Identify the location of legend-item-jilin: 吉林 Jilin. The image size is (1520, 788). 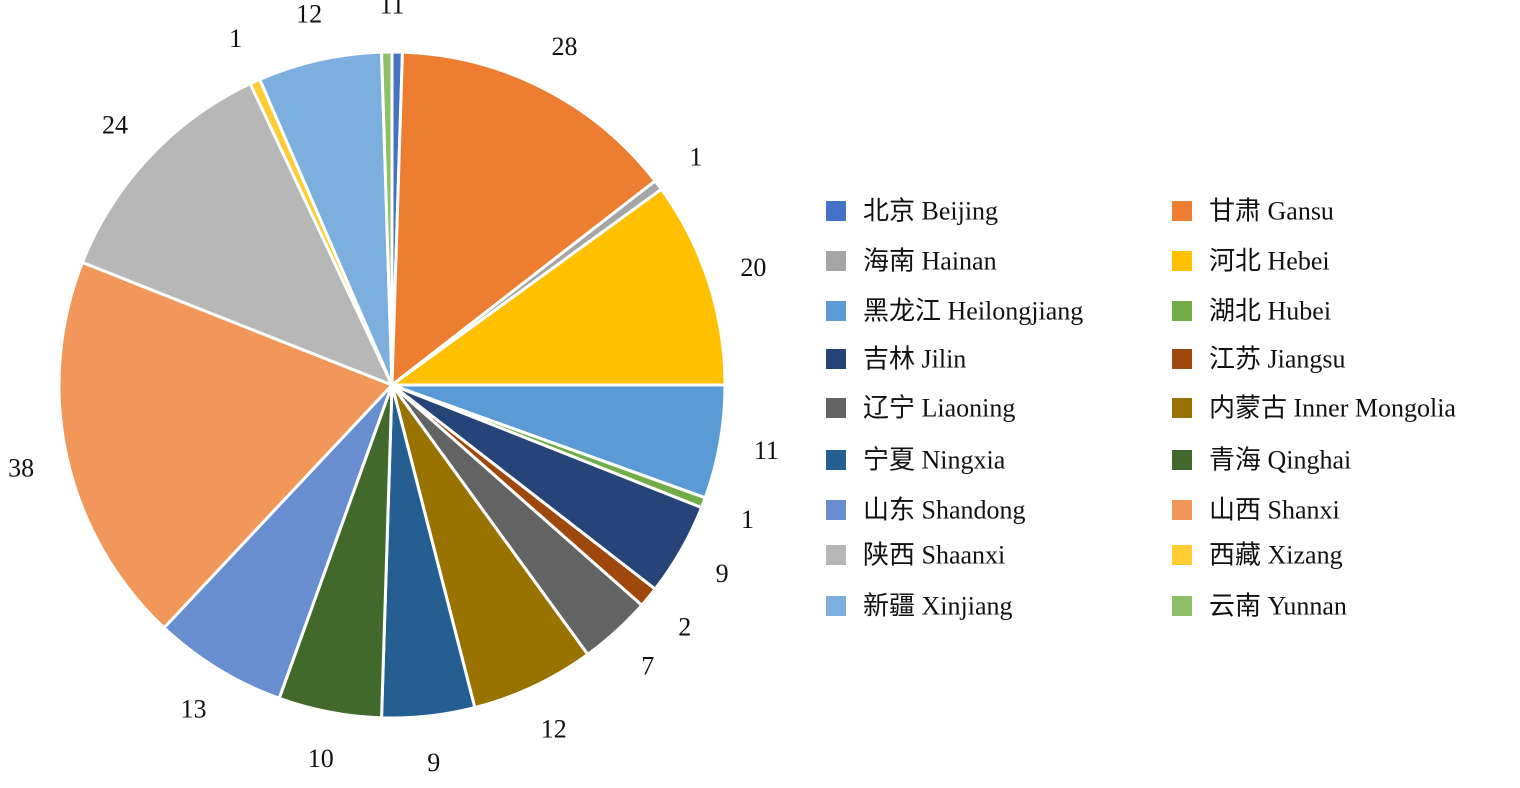
(896, 359).